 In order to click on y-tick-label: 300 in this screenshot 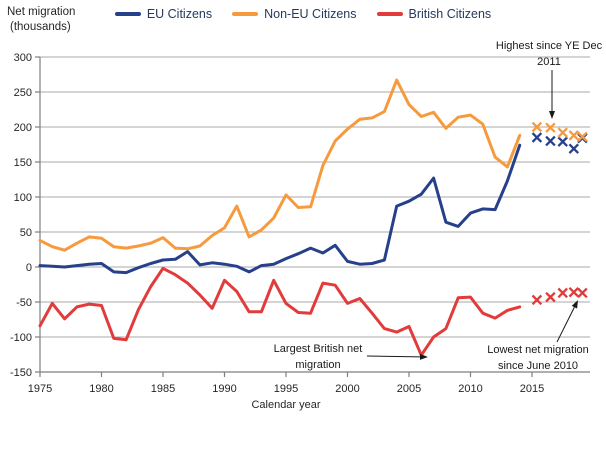, I will do `click(23, 58)`.